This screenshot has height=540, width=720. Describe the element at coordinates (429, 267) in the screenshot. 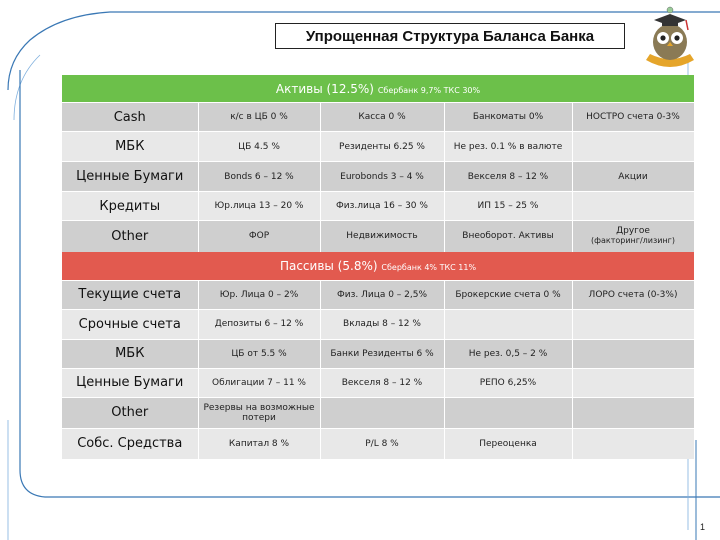

I see `liabilities-header-note: Сбербанк 4% ТКС 11%` at that location.